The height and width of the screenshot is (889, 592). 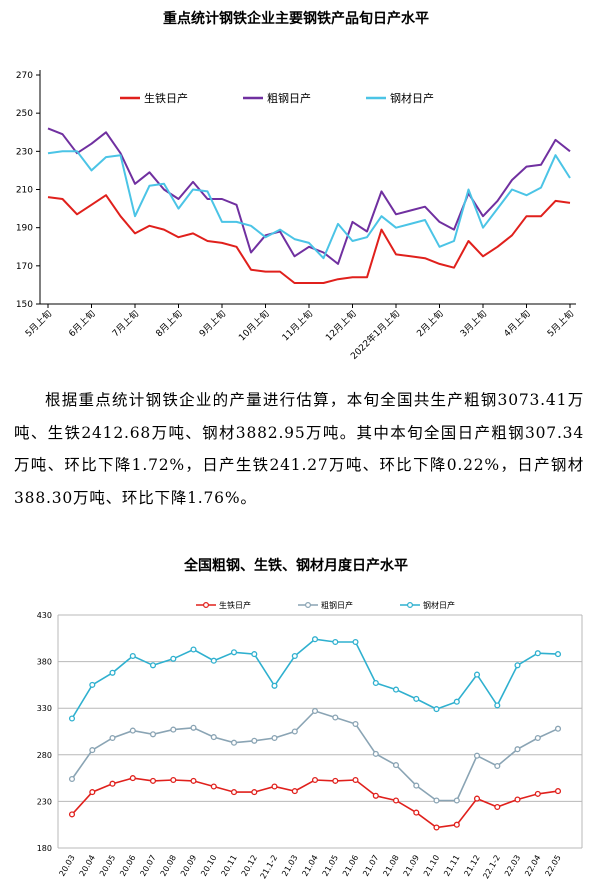 What do you see at coordinates (44, 848) in the screenshot?
I see `y-tick-label: 180` at bounding box center [44, 848].